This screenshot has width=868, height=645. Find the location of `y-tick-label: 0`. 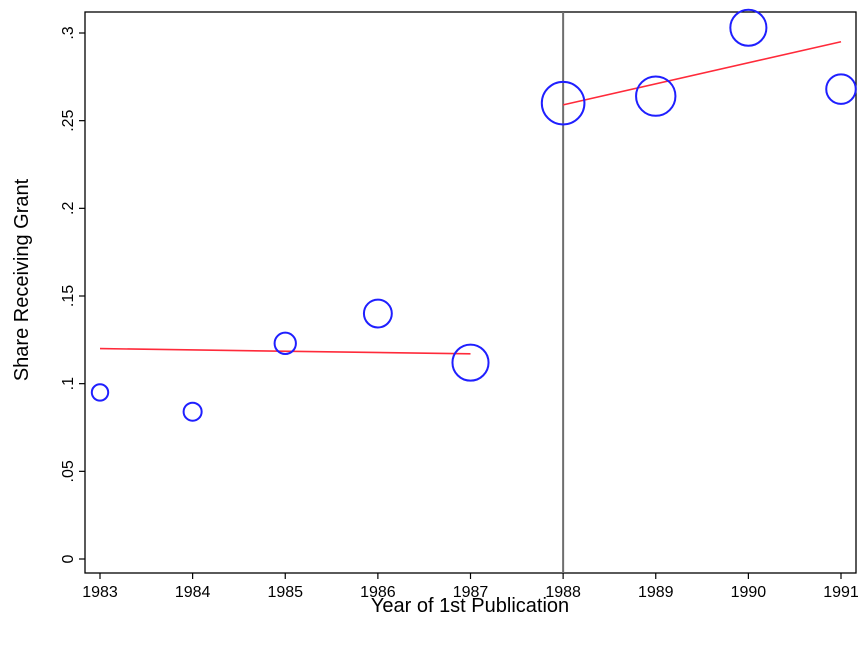

y-tick-label: 0 is located at coordinates (68, 558).